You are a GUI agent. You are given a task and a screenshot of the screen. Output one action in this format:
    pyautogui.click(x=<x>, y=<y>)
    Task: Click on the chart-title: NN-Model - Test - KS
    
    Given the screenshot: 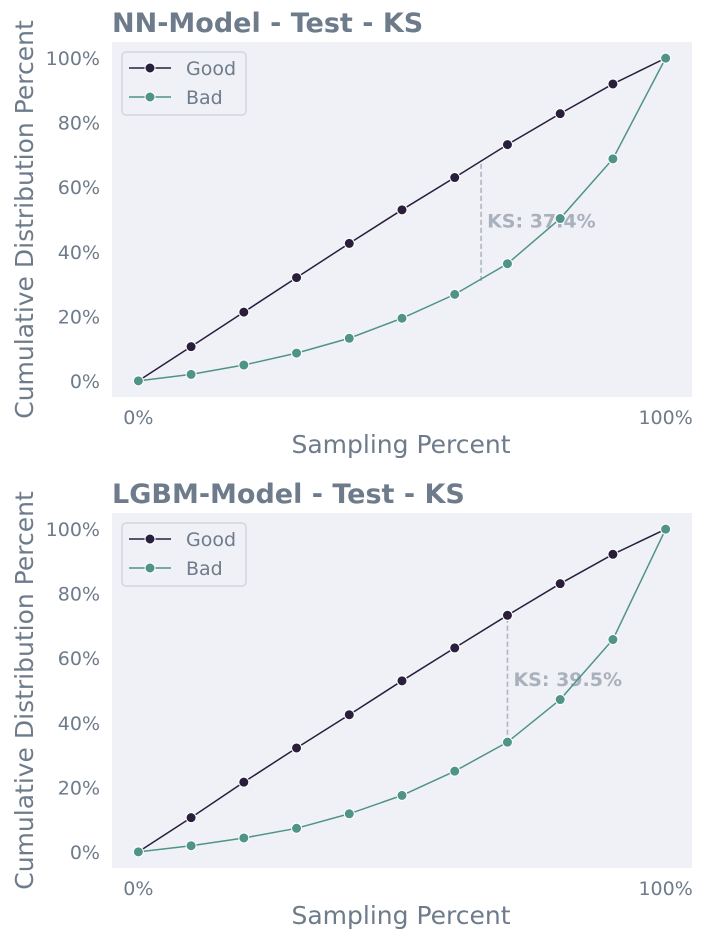 What is the action you would take?
    pyautogui.click(x=267, y=23)
    